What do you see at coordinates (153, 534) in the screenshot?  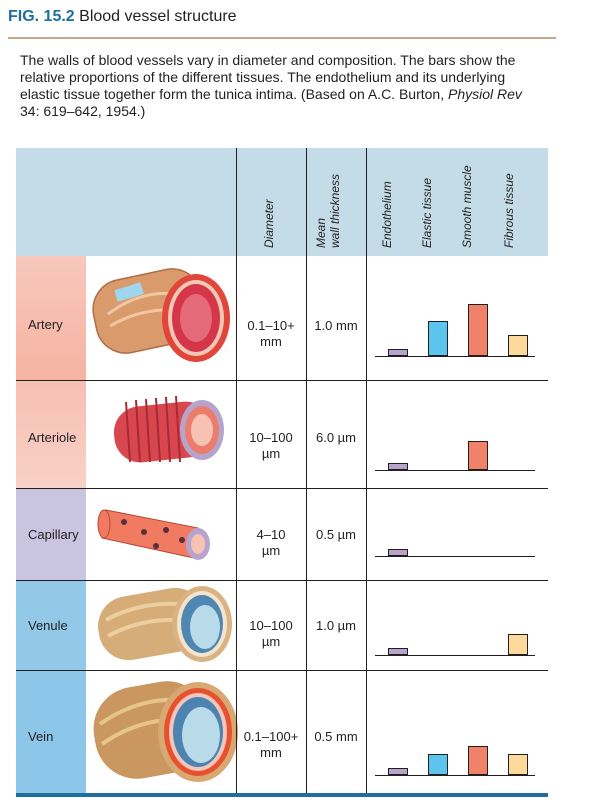 I see `capillary-illustration` at bounding box center [153, 534].